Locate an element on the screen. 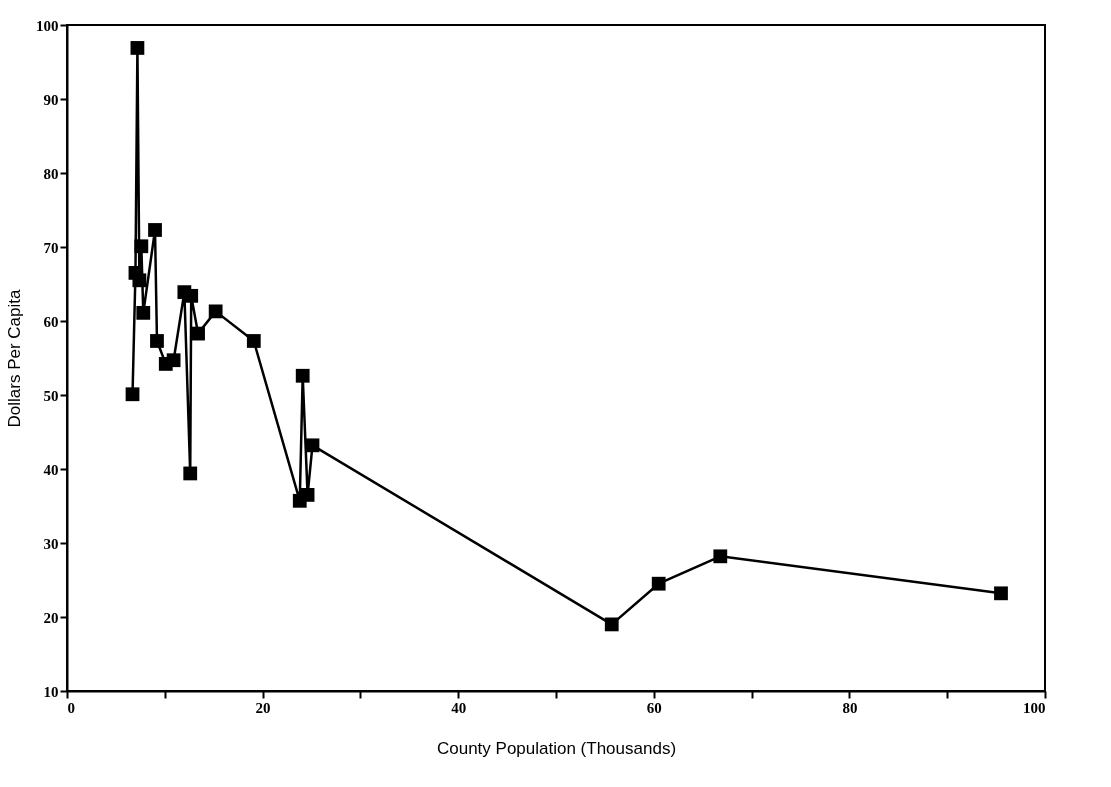 The image size is (1111, 787). y-tick-label: 10 is located at coordinates (51, 691).